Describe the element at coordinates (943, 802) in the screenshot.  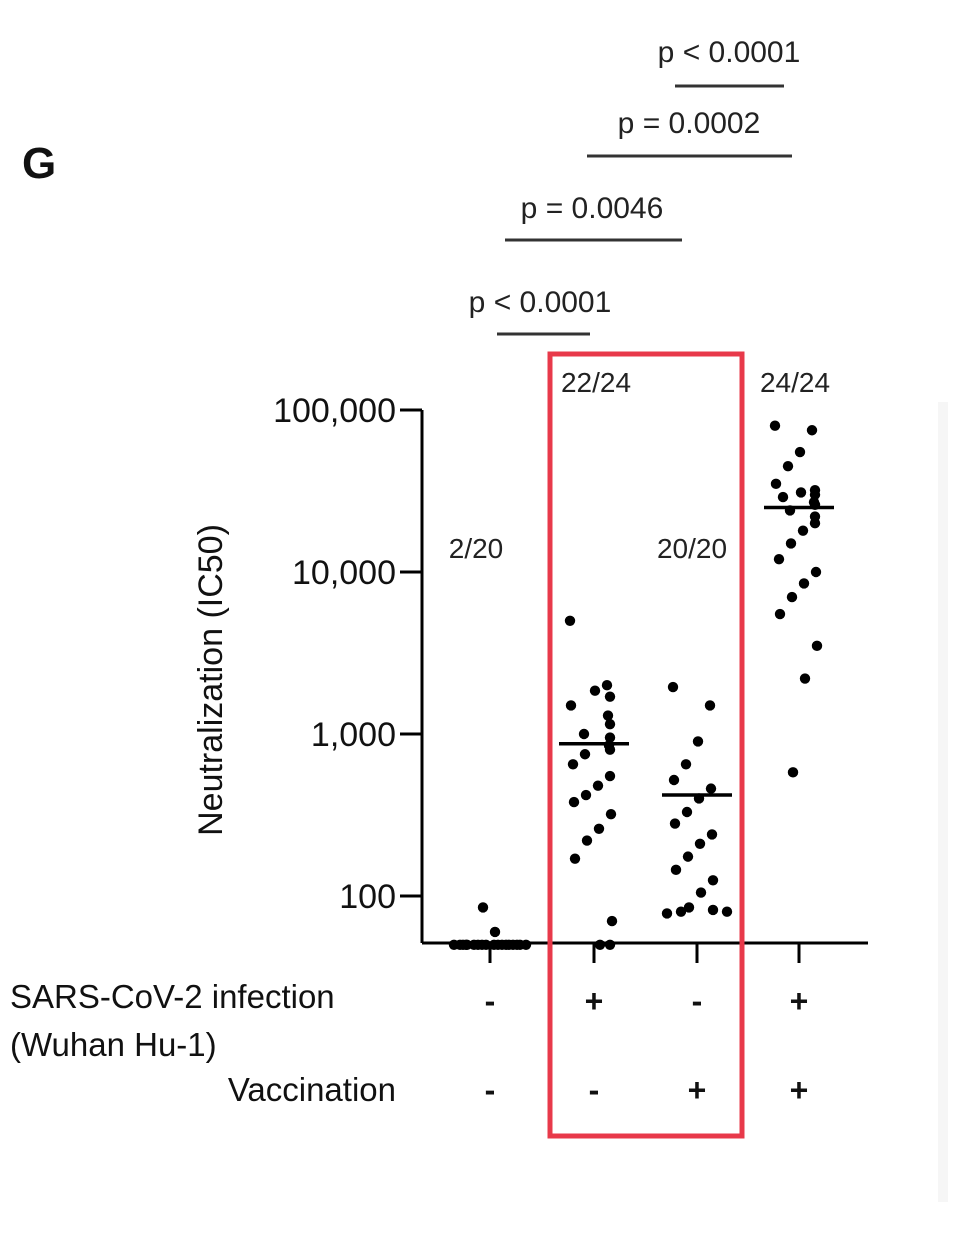
I see `page-edge-strip` at that location.